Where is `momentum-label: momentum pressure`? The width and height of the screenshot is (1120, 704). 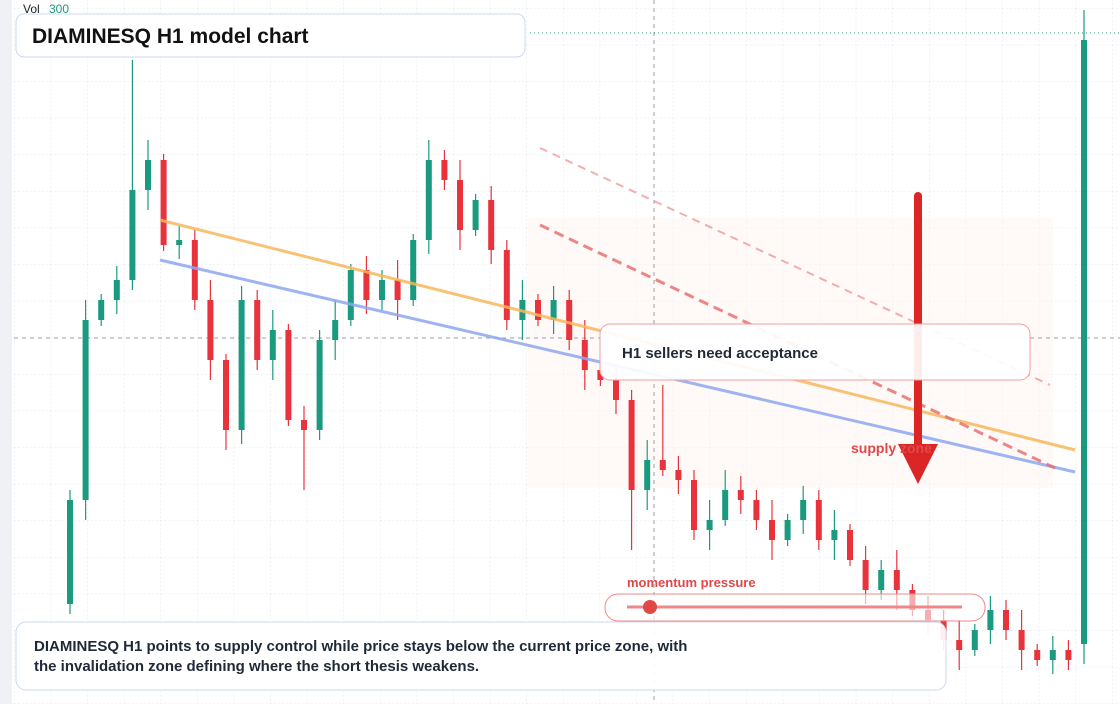
momentum-label: momentum pressure is located at coordinates (691, 582).